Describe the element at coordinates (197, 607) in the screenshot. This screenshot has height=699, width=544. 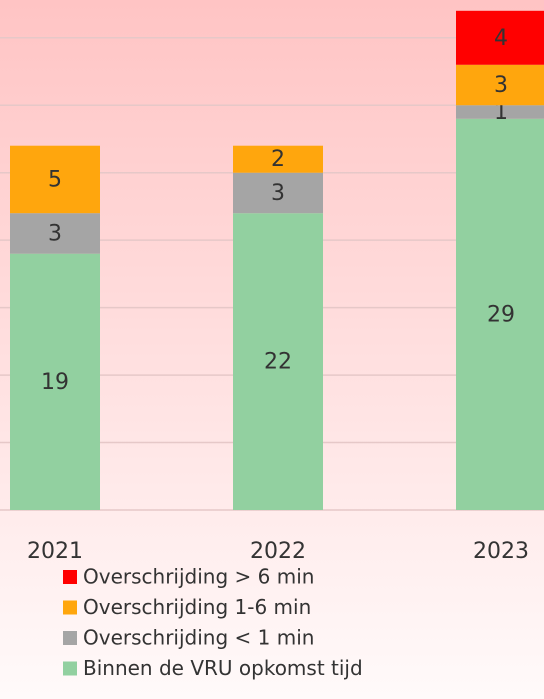
I see `legend-label: Overschrijding 1-6 min` at that location.